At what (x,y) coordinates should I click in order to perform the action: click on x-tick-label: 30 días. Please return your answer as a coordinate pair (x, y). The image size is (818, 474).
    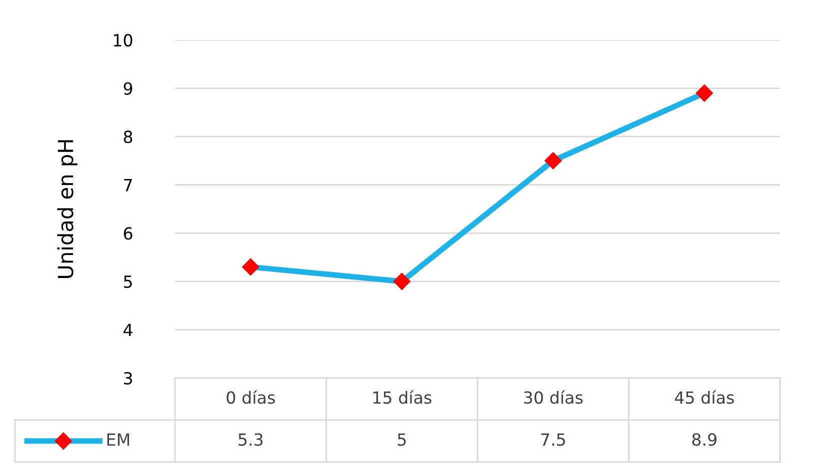
    Looking at the image, I should click on (553, 397).